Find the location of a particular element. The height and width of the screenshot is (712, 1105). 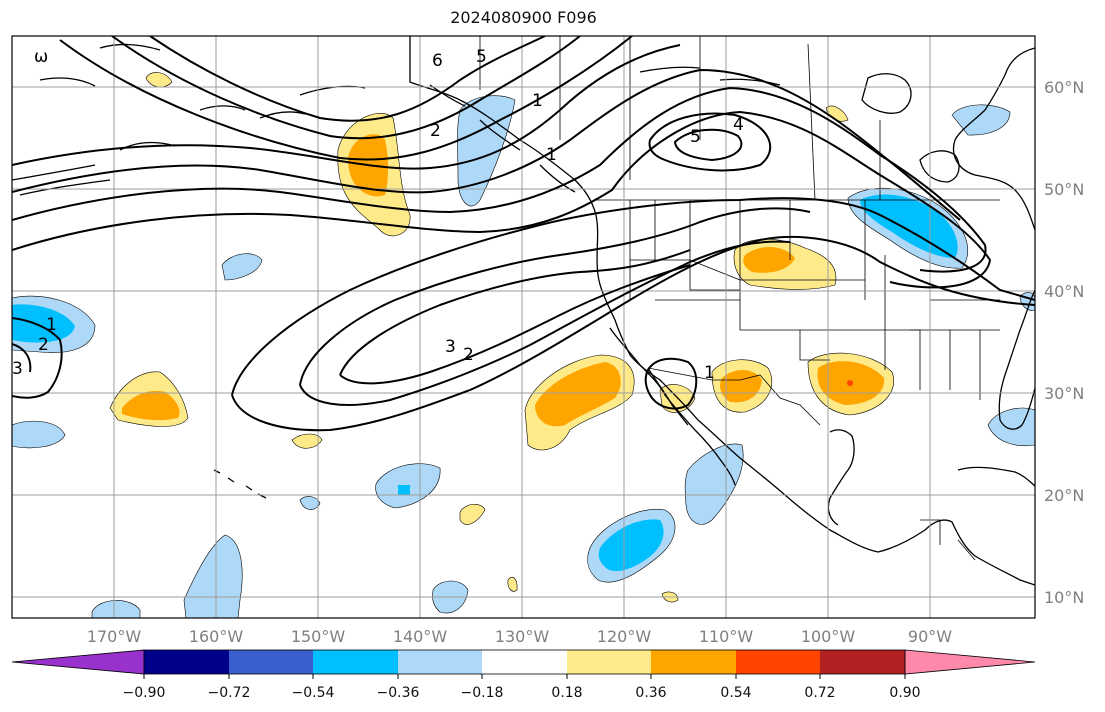

contour-label: 6 is located at coordinates (437, 61).